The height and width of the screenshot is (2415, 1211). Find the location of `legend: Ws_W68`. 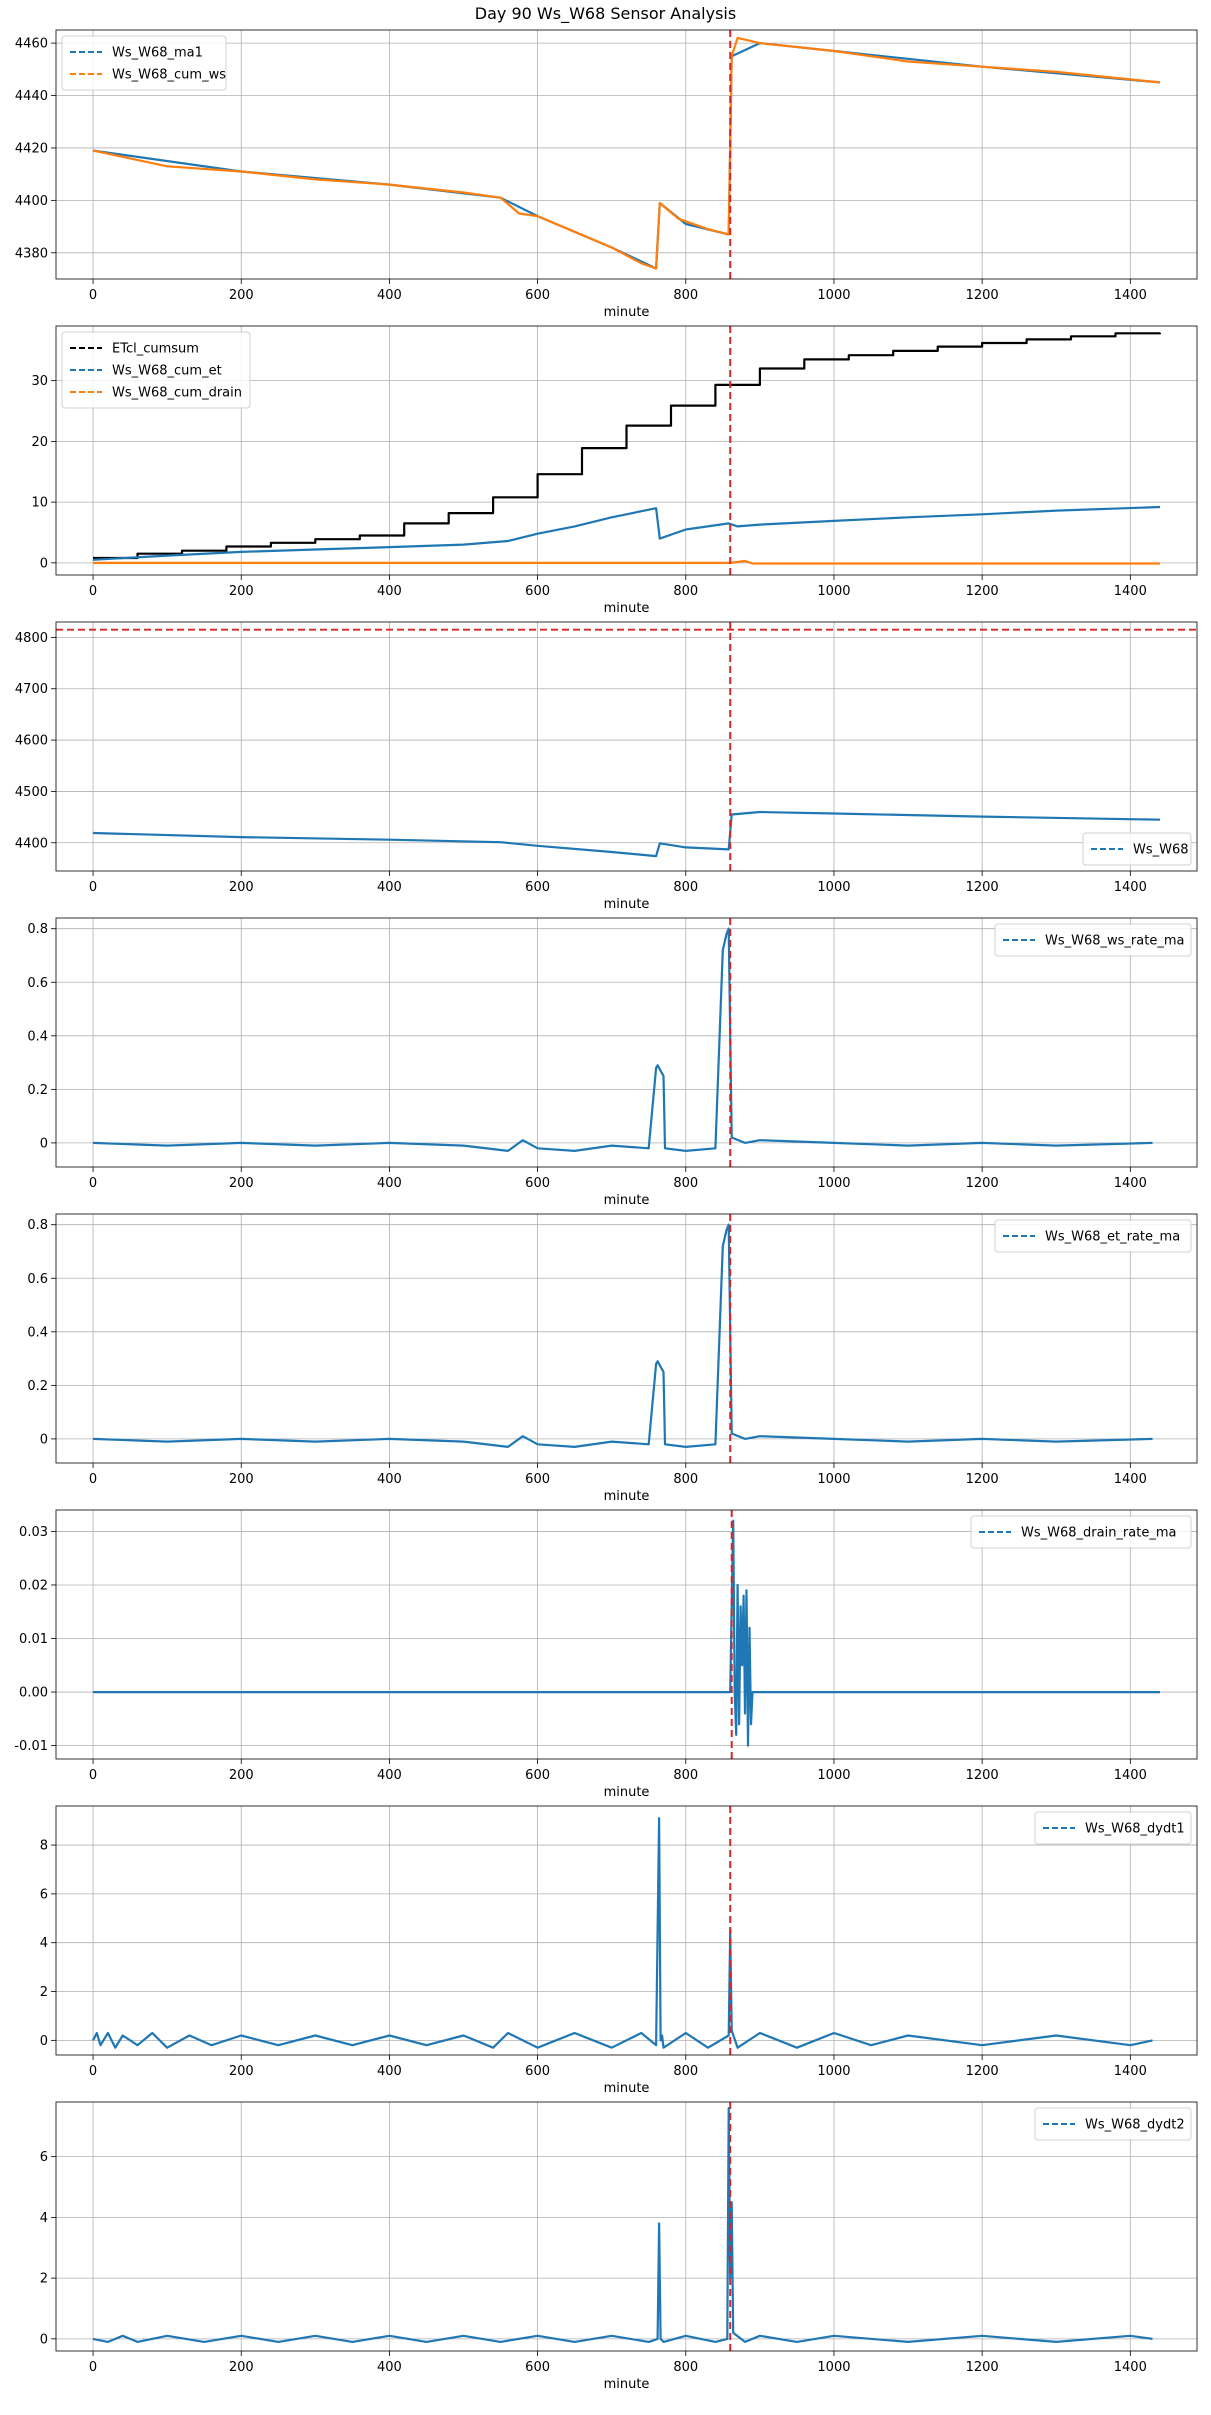

legend: Ws_W68 is located at coordinates (1137, 849).